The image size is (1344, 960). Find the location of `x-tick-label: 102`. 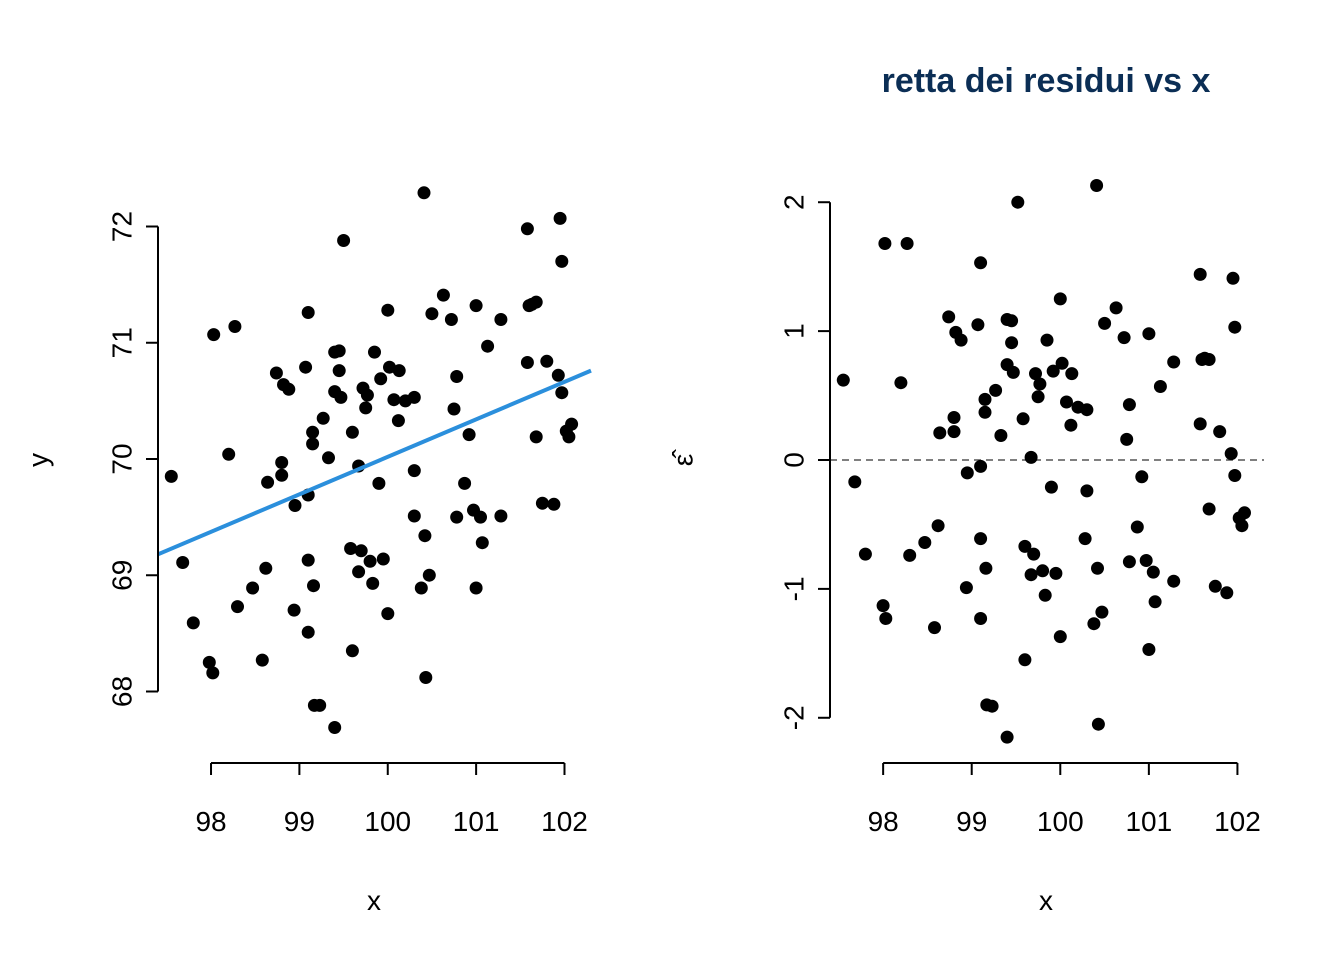

x-tick-label: 102 is located at coordinates (1237, 821).